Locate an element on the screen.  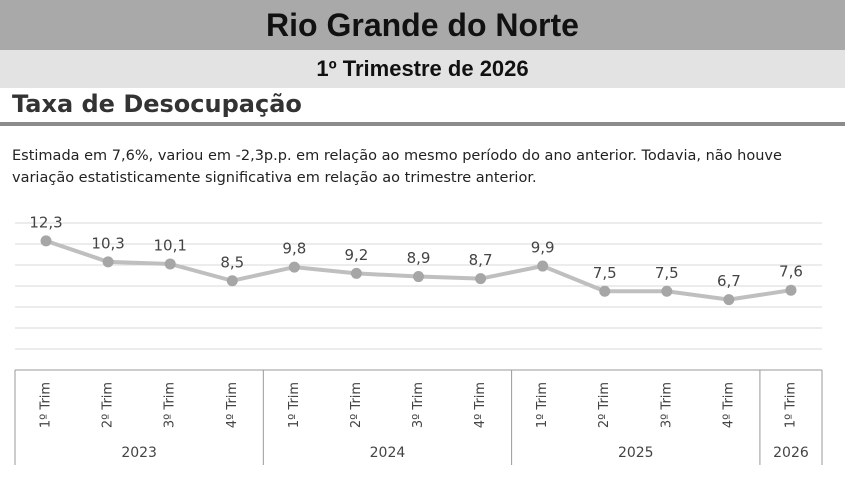
group-label: 2024 is located at coordinates (388, 453).